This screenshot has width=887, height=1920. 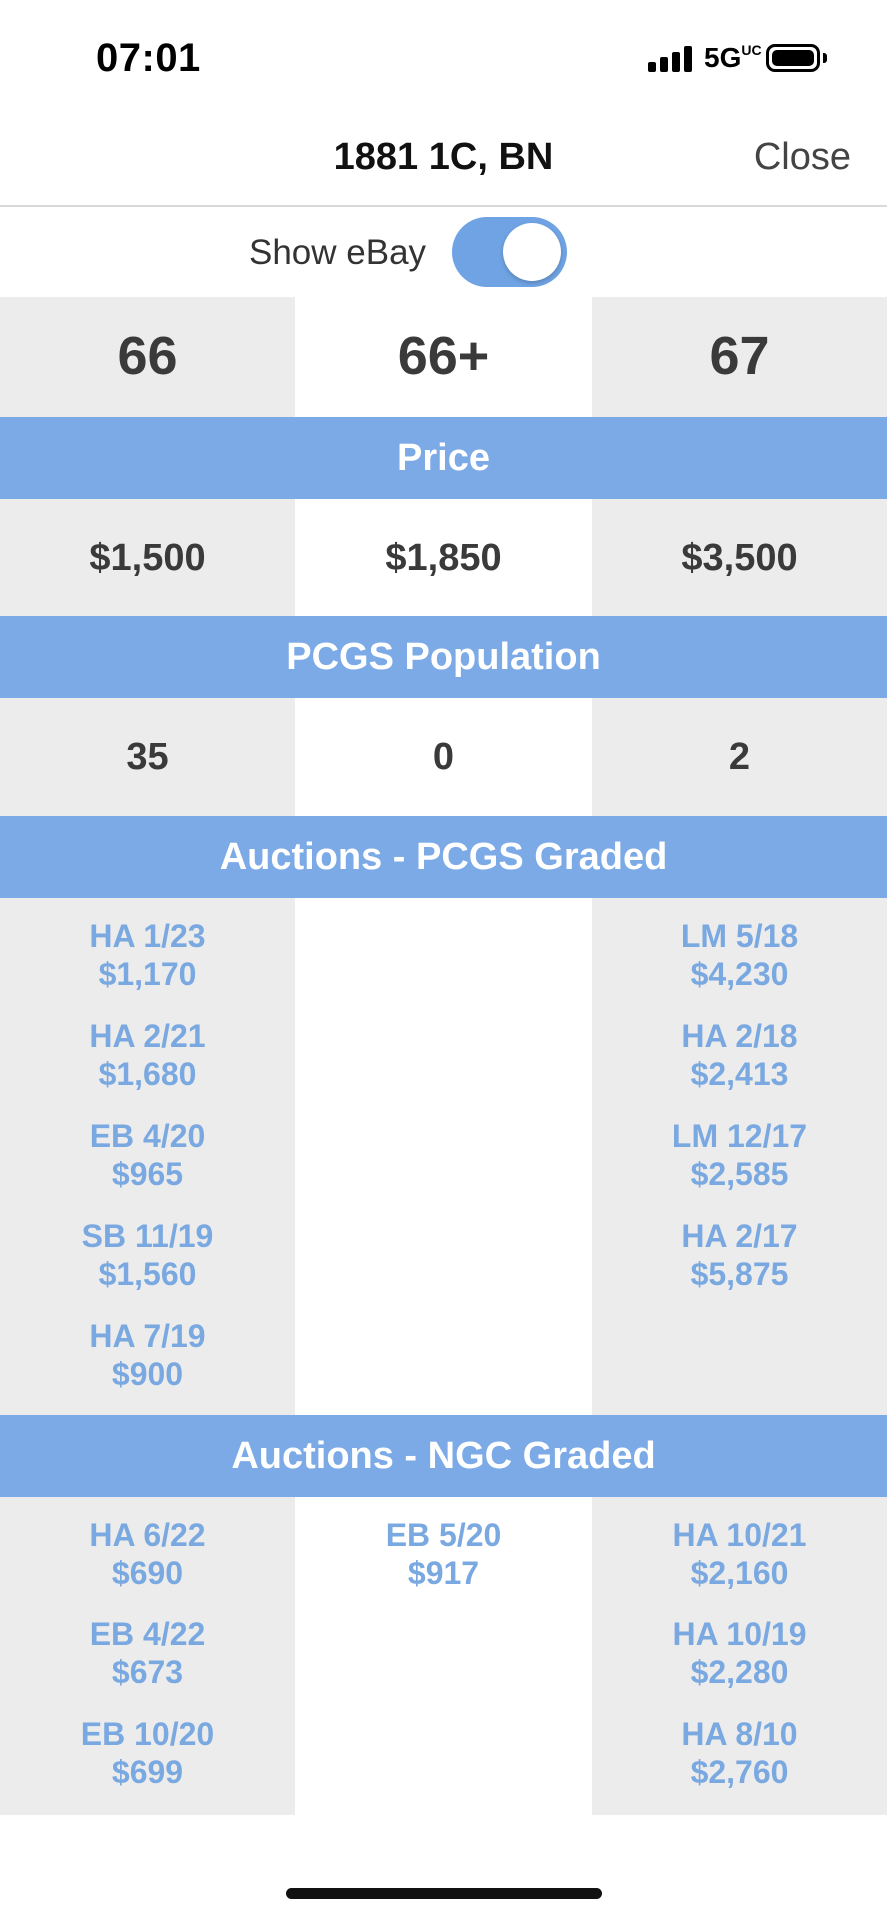 I want to click on auction-entry: EB 5/20 $917, so click(x=443, y=1554).